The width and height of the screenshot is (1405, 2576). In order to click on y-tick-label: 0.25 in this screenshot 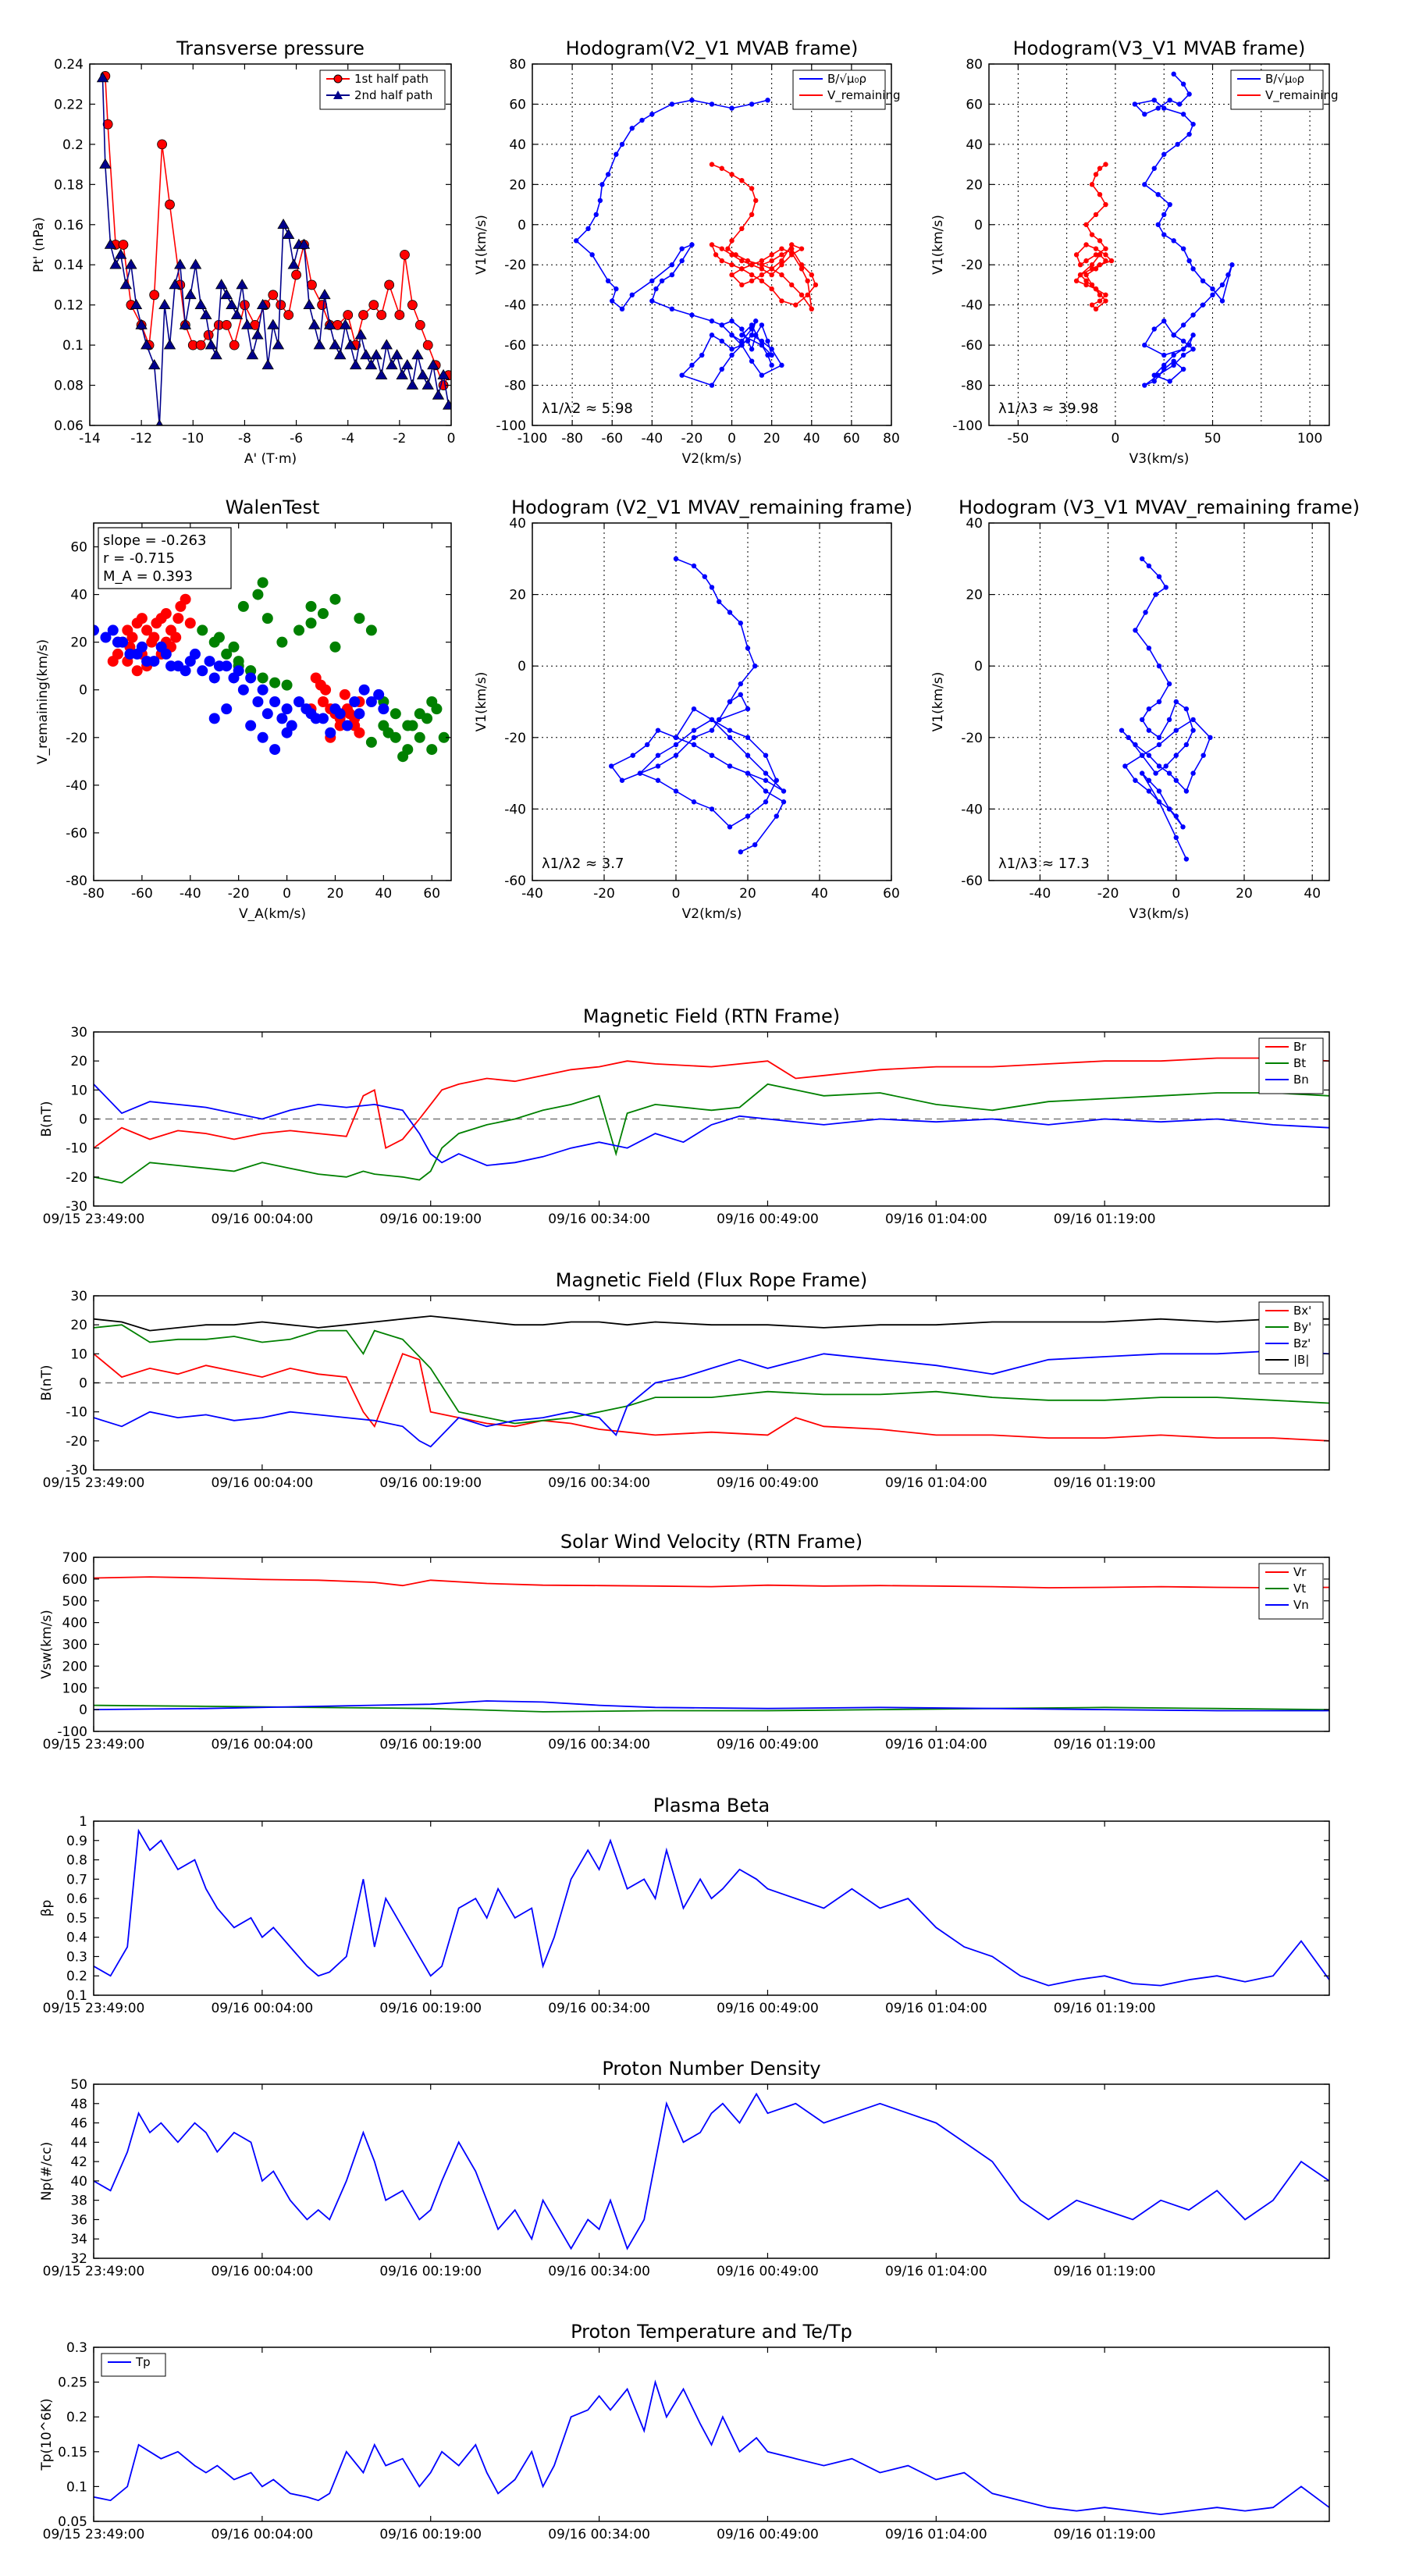, I will do `click(72, 2383)`.